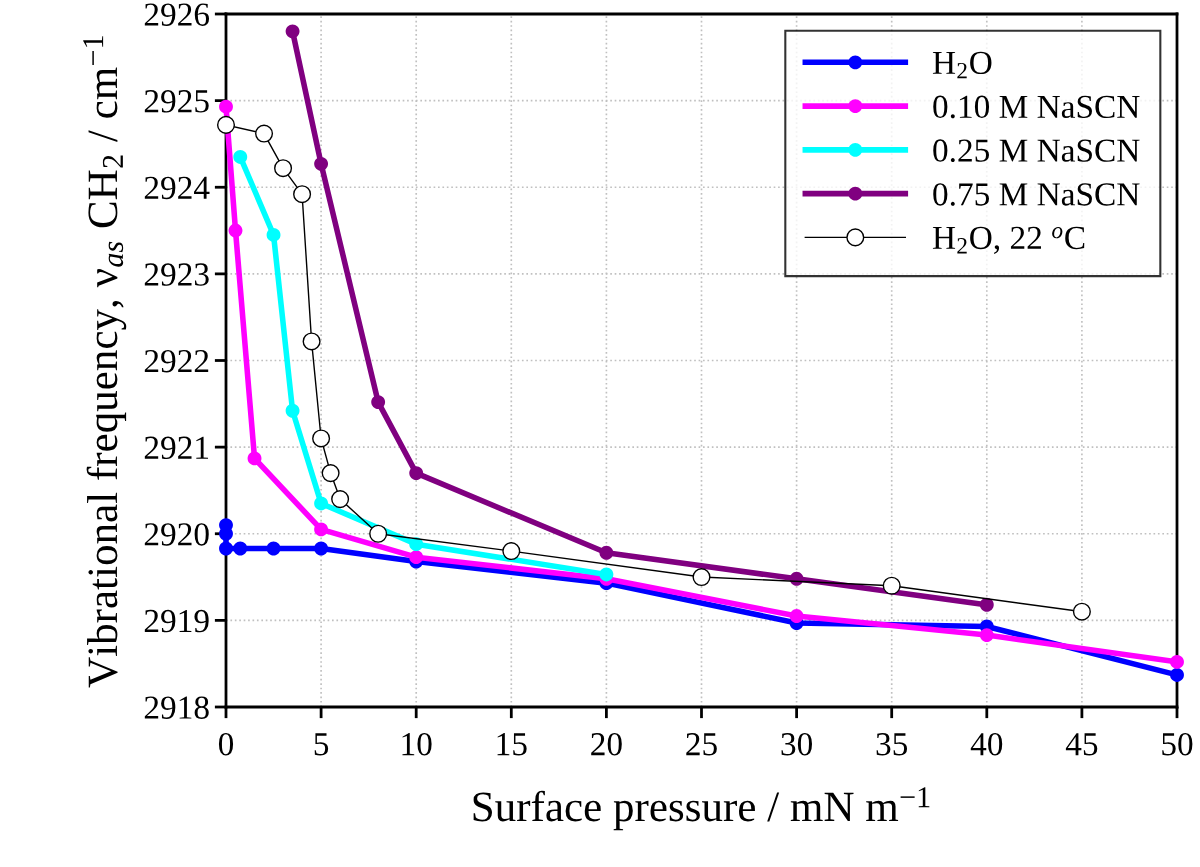 The width and height of the screenshot is (1200, 867). Describe the element at coordinates (321, 744) in the screenshot. I see `x-tick-label: 5` at that location.